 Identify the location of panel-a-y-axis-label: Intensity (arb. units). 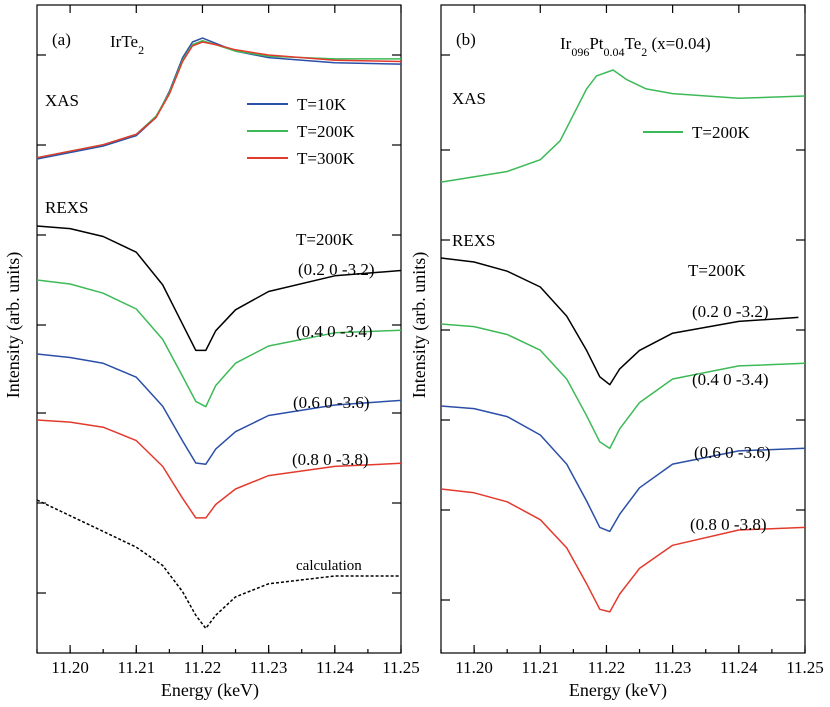
(13, 325).